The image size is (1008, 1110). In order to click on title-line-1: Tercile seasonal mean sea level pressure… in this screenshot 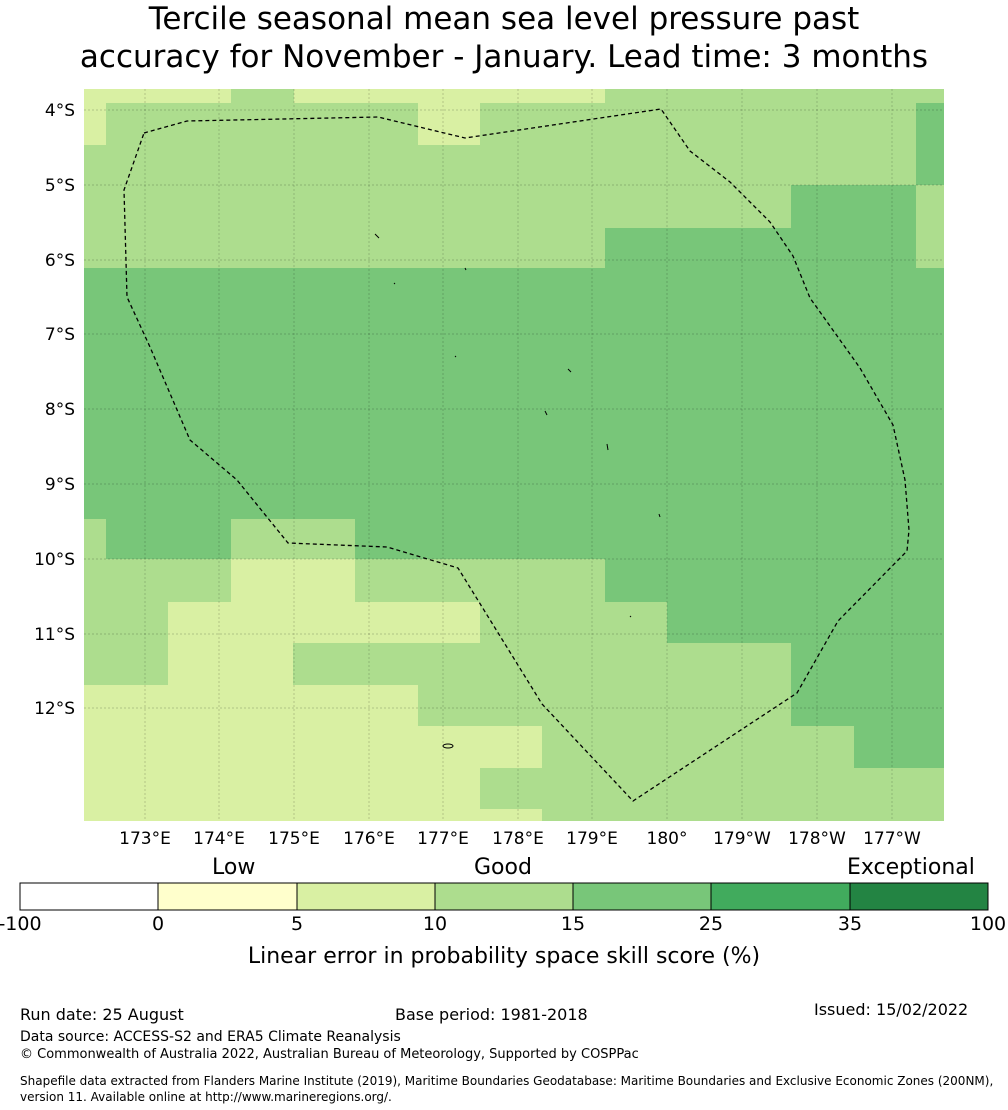, I will do `click(504, 19)`.